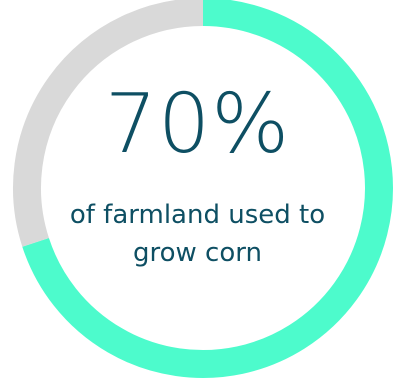 This screenshot has width=395, height=380. I want to click on percentage-value: 70%, so click(197, 124).